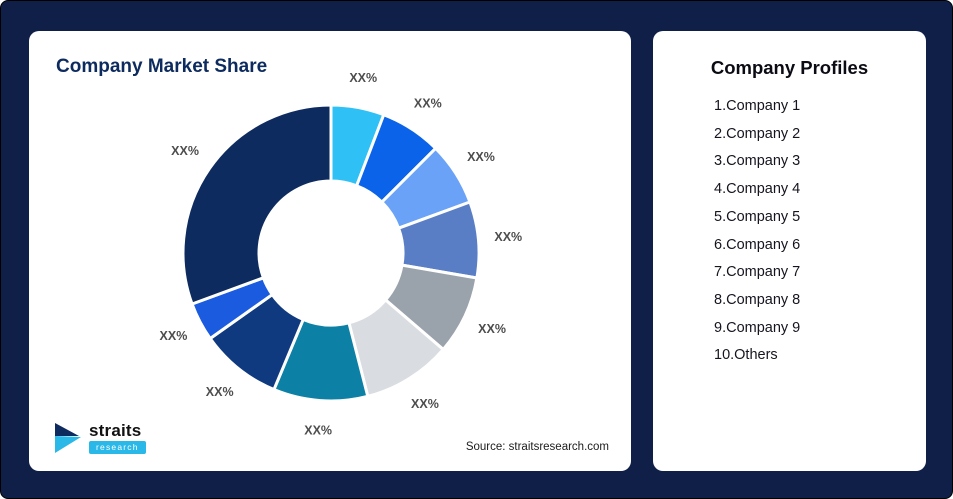  I want to click on profile-list-item: 3.Company 3, so click(757, 161).